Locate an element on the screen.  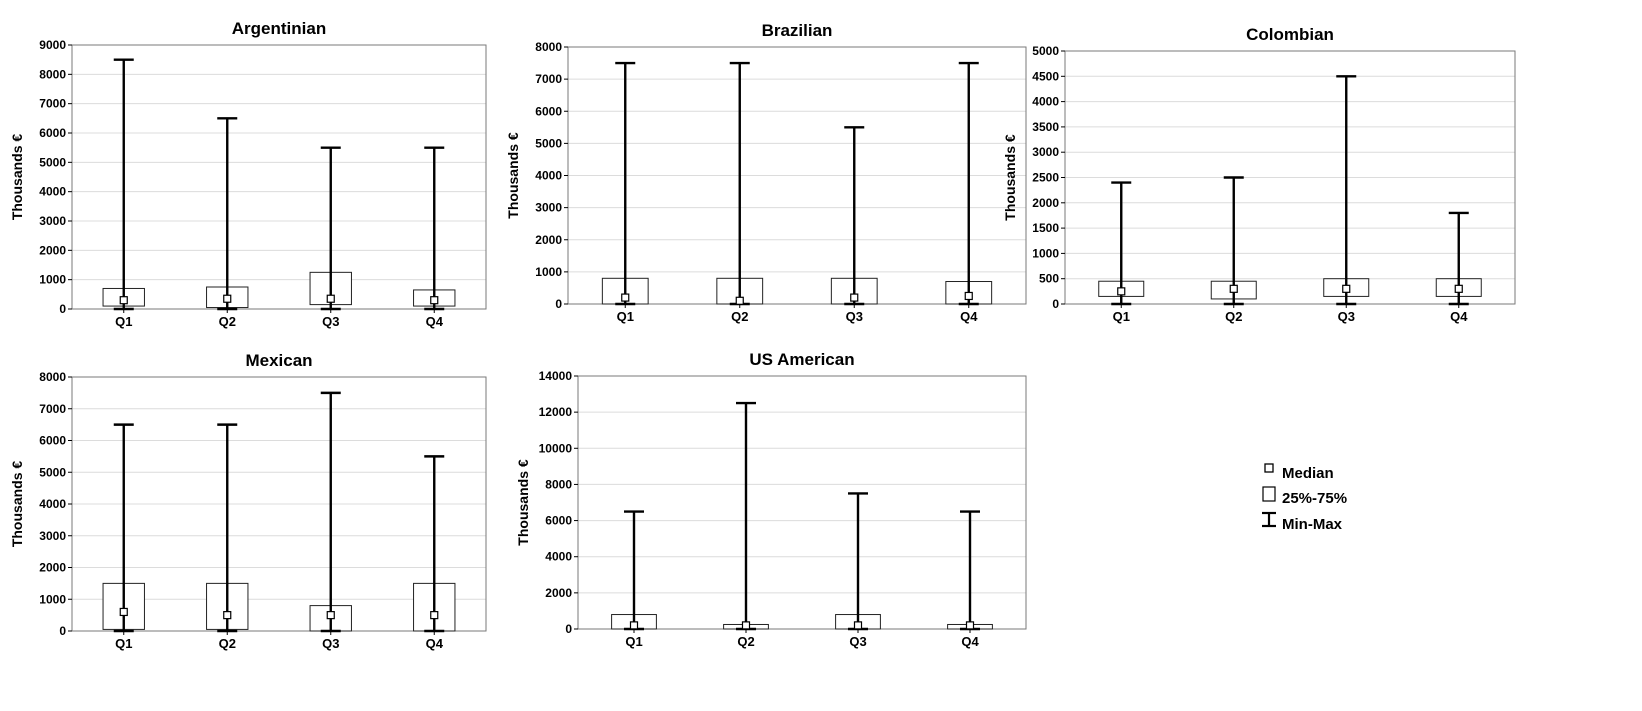
chart-title: Brazilian is located at coordinates (797, 30).